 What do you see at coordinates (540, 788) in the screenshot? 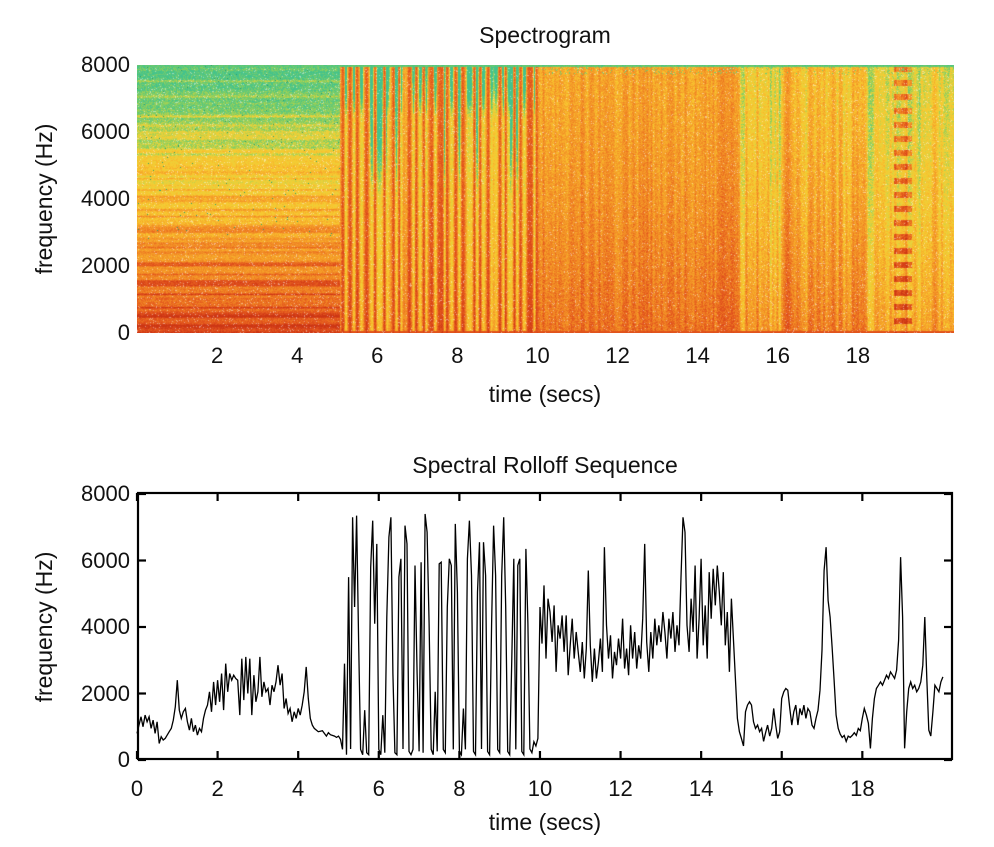
I see `rolloff-x-tick-label: 10` at bounding box center [540, 788].